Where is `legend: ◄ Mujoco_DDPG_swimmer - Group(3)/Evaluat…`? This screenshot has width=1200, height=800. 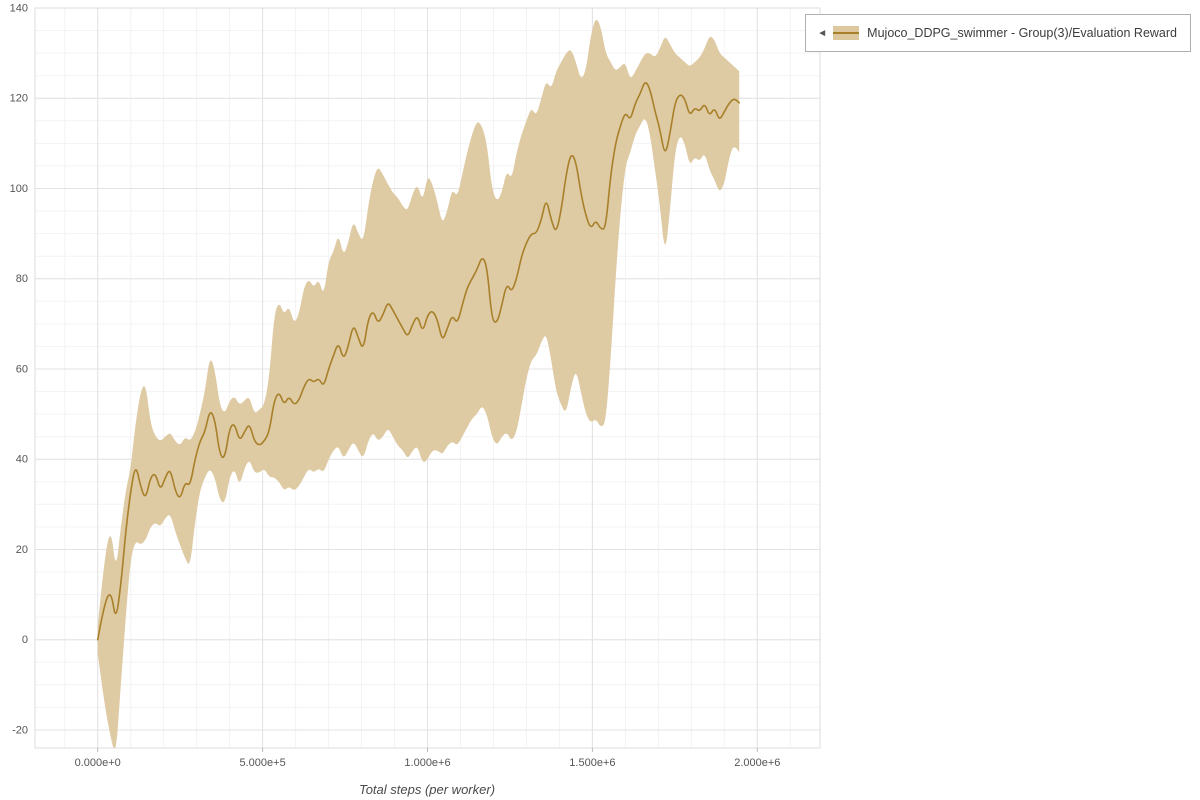
legend: ◄ Mujoco_DDPG_swimmer - Group(3)/Evaluat… is located at coordinates (998, 33).